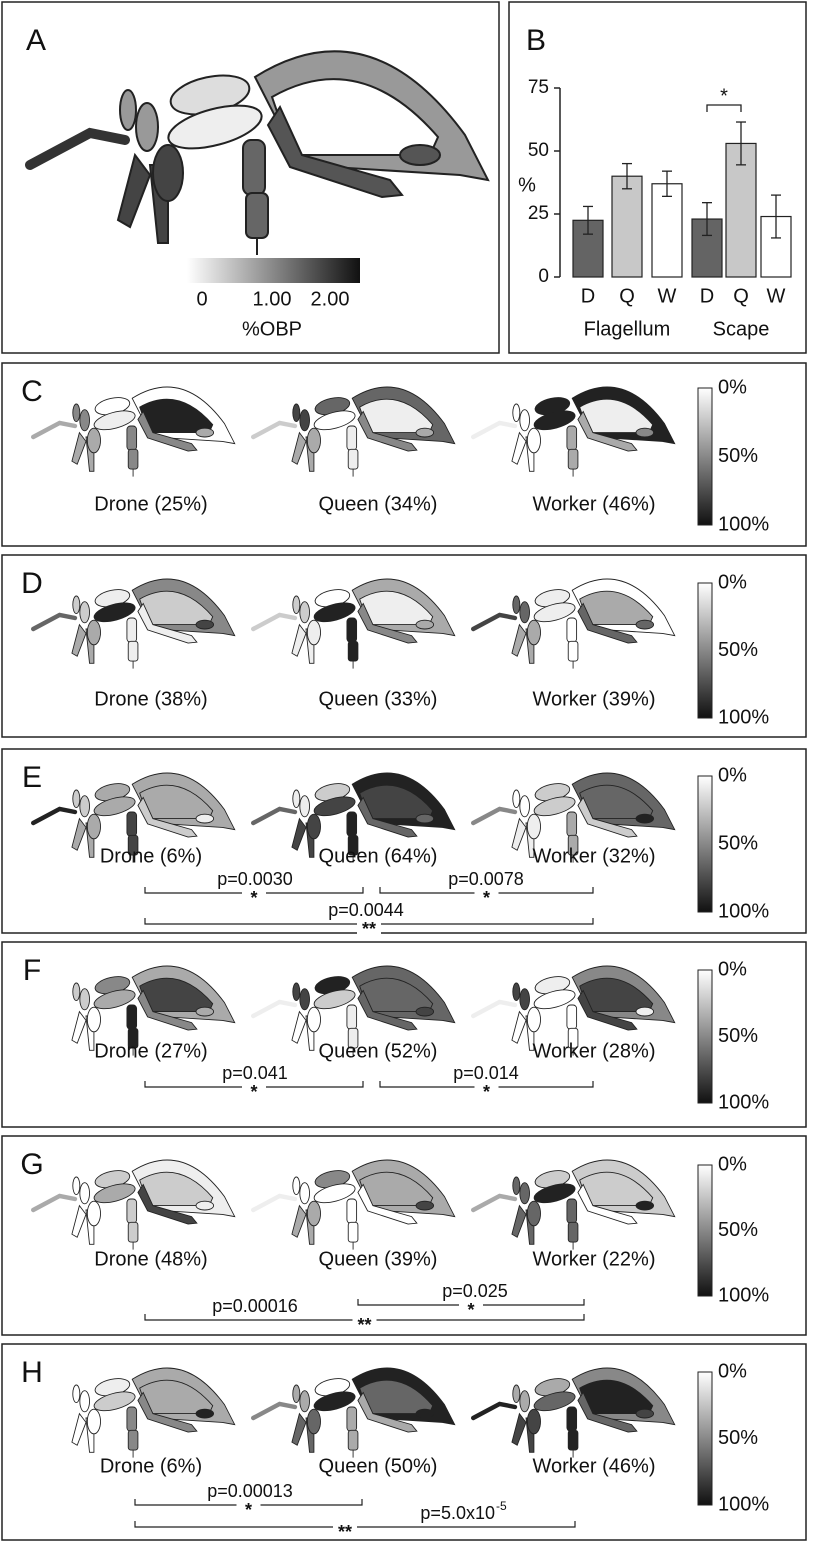 The height and width of the screenshot is (1549, 813). What do you see at coordinates (32, 583) in the screenshot?
I see `panel-label: D` at bounding box center [32, 583].